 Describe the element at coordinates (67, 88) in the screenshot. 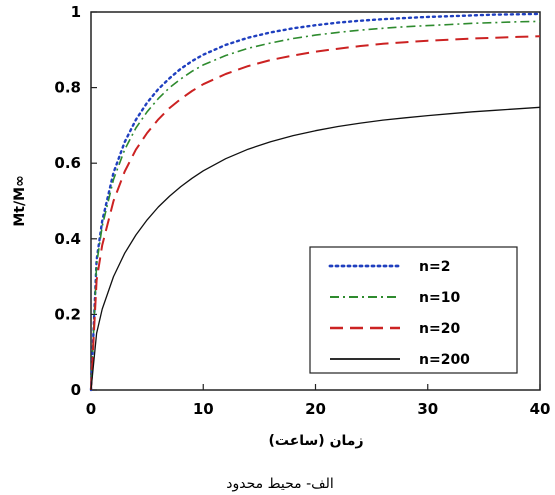

I see `y-tick-label: 0.8` at that location.